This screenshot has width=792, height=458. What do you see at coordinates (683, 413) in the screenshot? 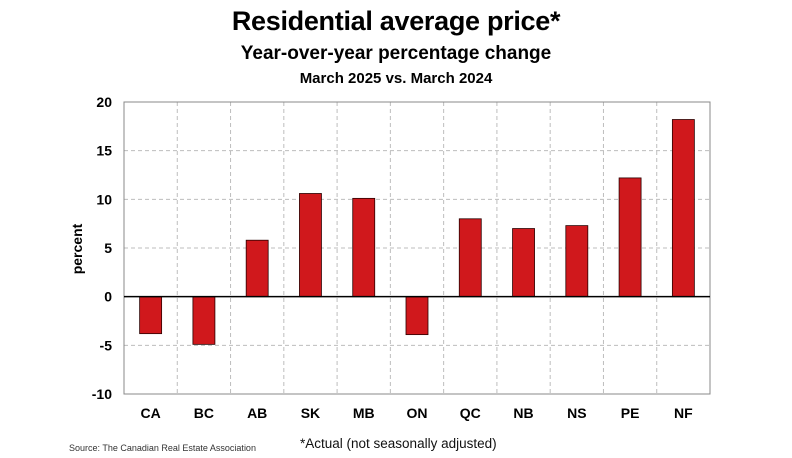
I see `x-tick-label: NF` at bounding box center [683, 413].